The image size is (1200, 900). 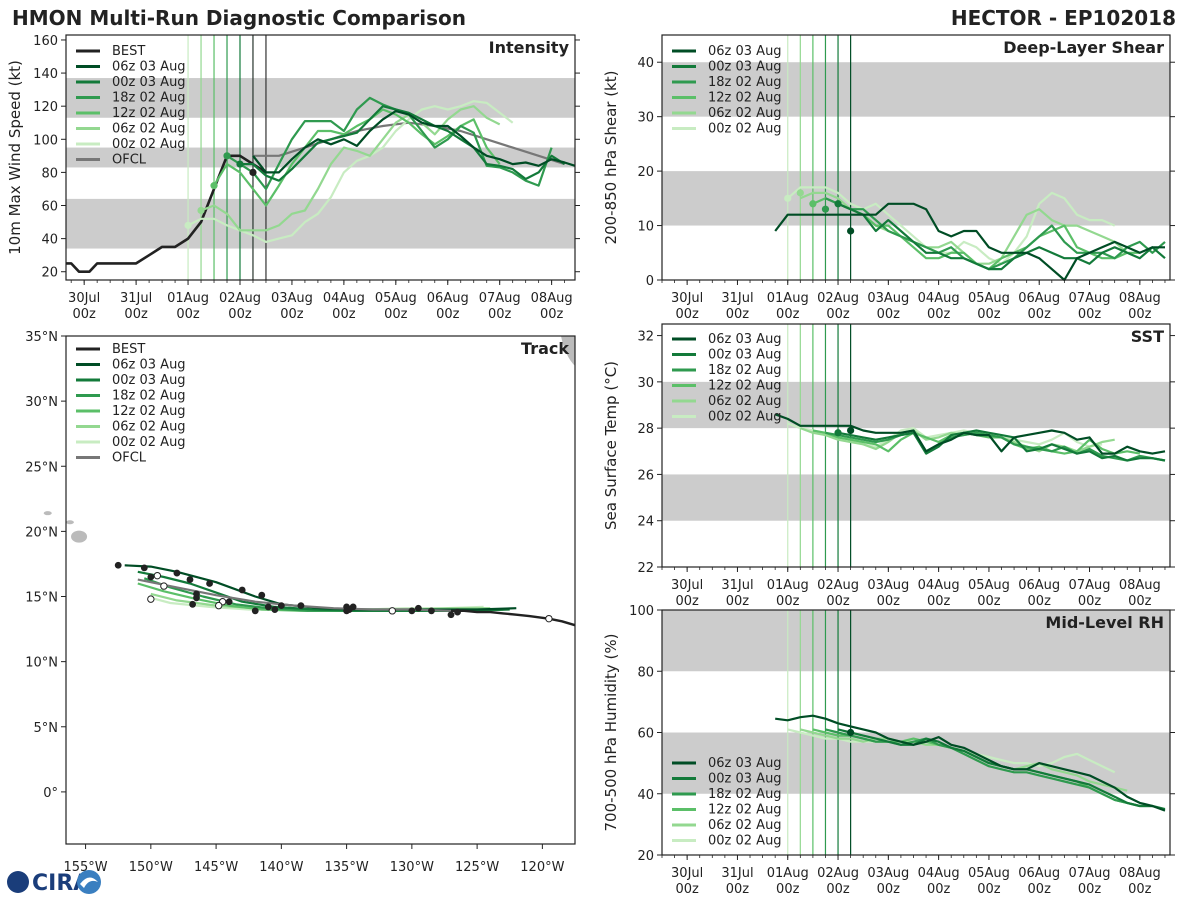 I want to click on legend-best-label: BEST, so click(x=128, y=349).